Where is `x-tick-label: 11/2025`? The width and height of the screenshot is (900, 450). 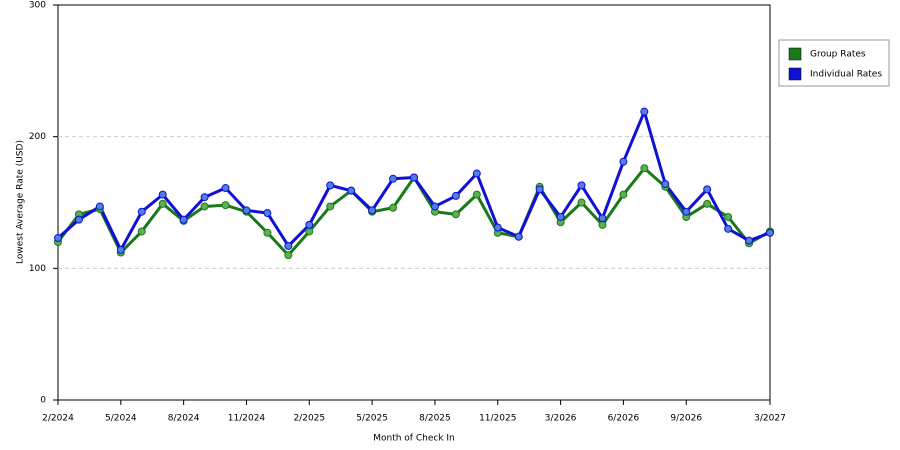 x-tick-label: 11/2025 is located at coordinates (497, 419).